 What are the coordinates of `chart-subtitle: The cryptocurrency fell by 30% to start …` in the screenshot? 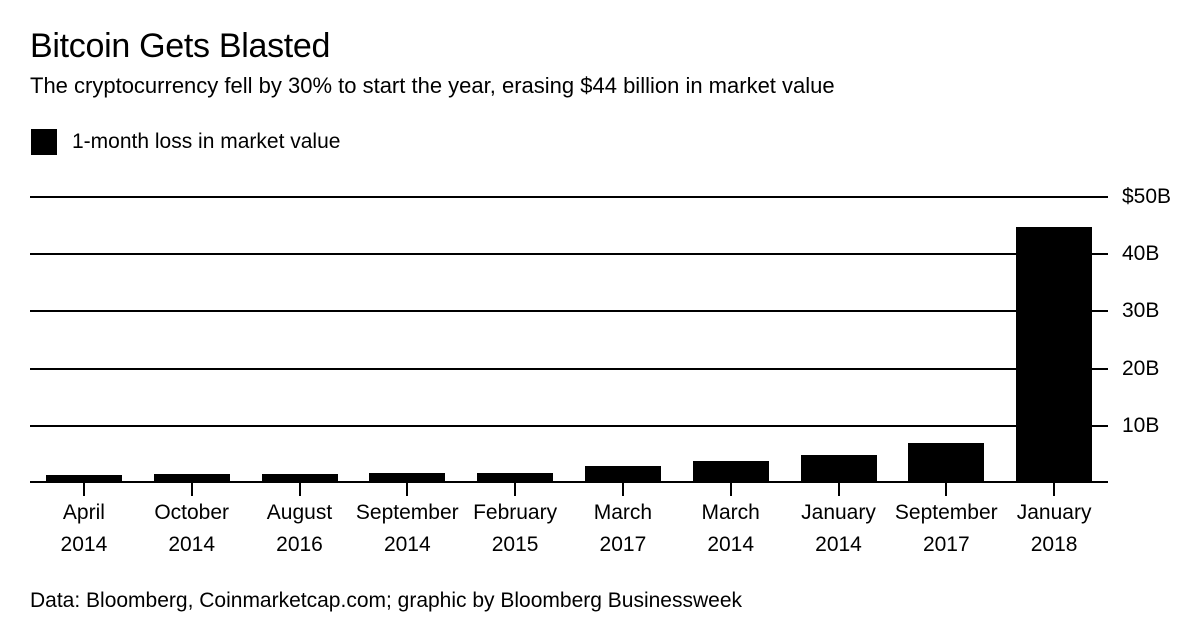 It's located at (432, 85).